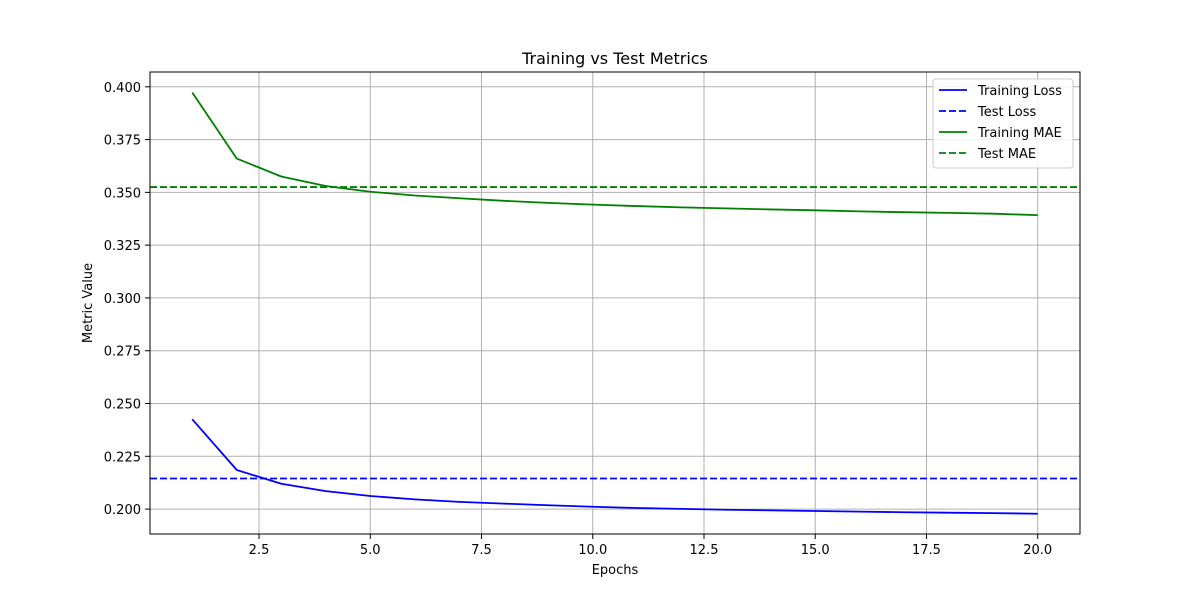 This screenshot has width=1200, height=600. I want to click on x-tick-label: 2.5, so click(259, 550).